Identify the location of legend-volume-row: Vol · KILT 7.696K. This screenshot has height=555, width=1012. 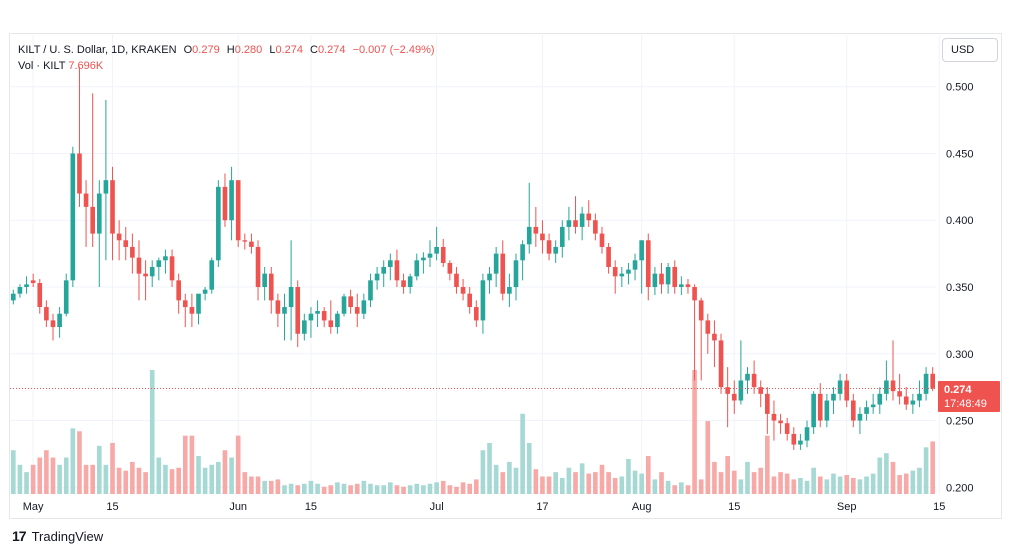
(226, 66).